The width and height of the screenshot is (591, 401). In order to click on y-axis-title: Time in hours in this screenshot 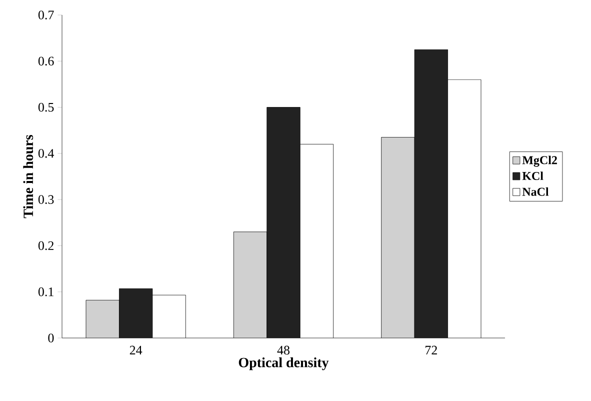, I will do `click(28, 176)`.